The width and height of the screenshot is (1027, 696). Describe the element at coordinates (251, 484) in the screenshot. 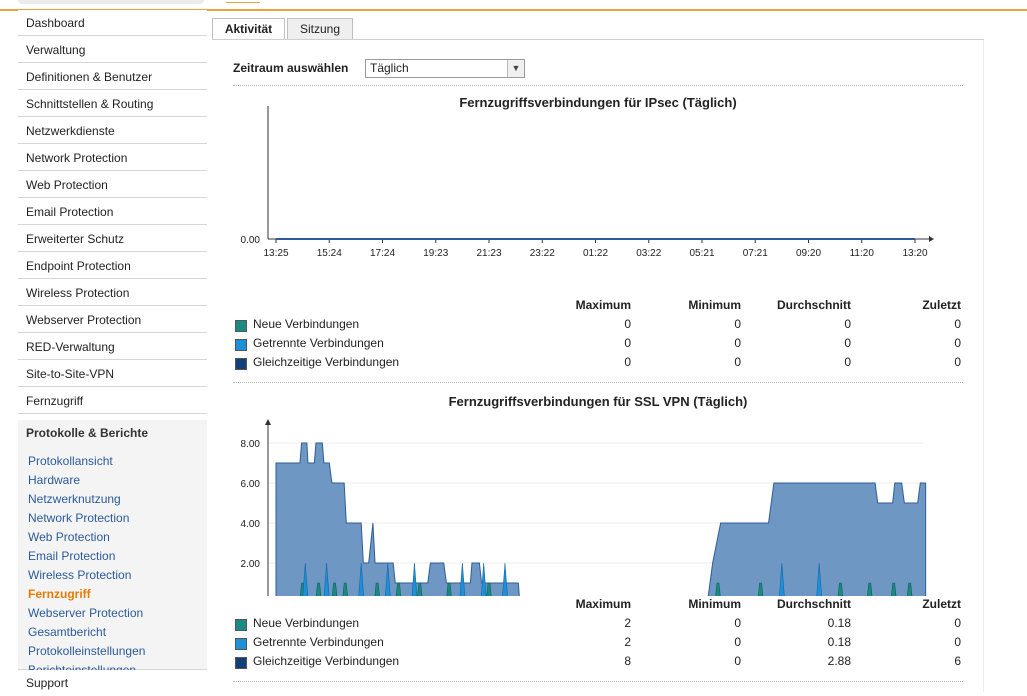

I see `y-tick-label: 6.00` at that location.